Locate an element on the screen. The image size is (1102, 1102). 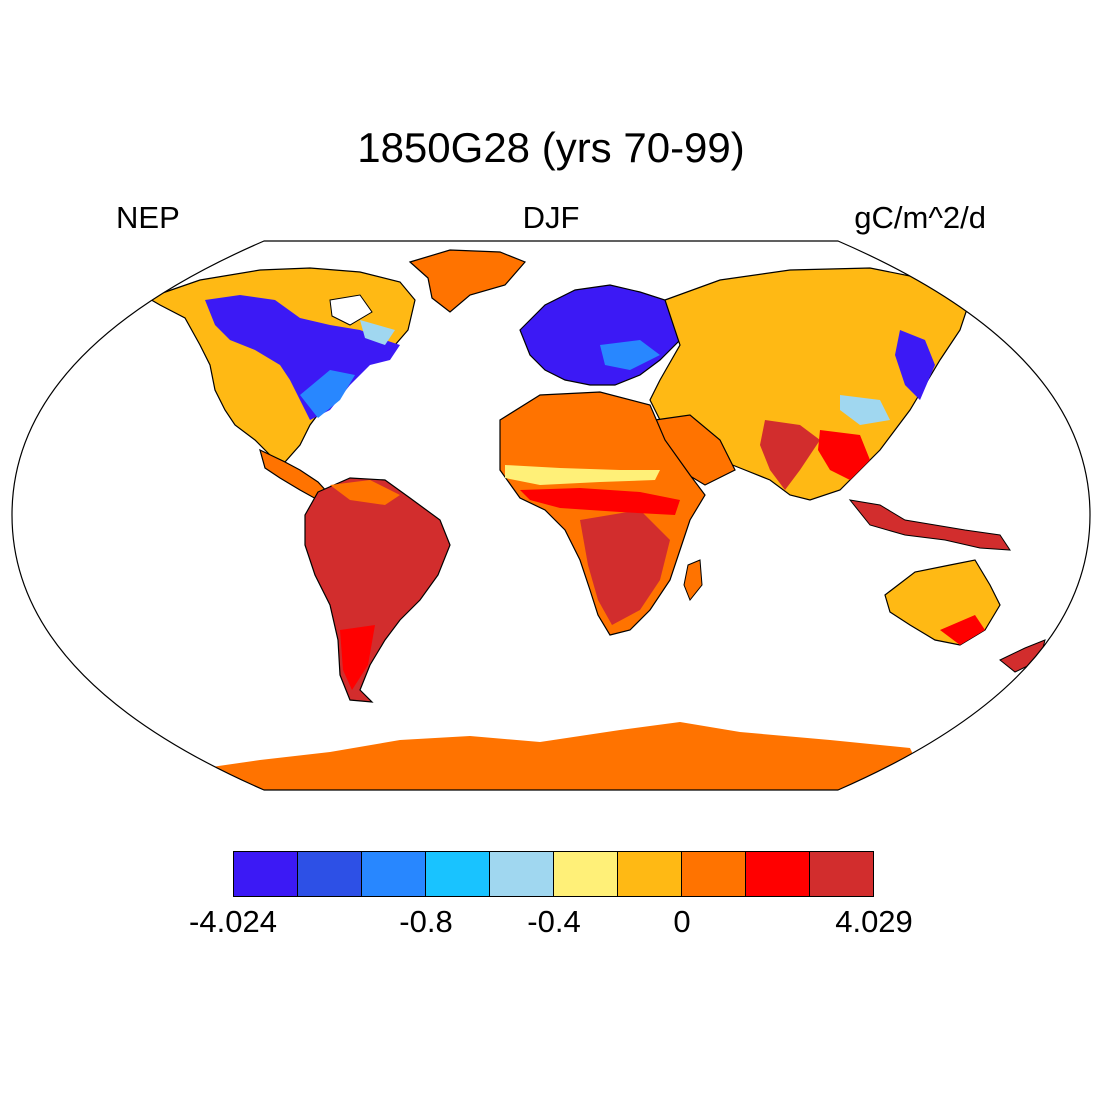
colorbar-tick-label: -4.024 is located at coordinates (233, 921).